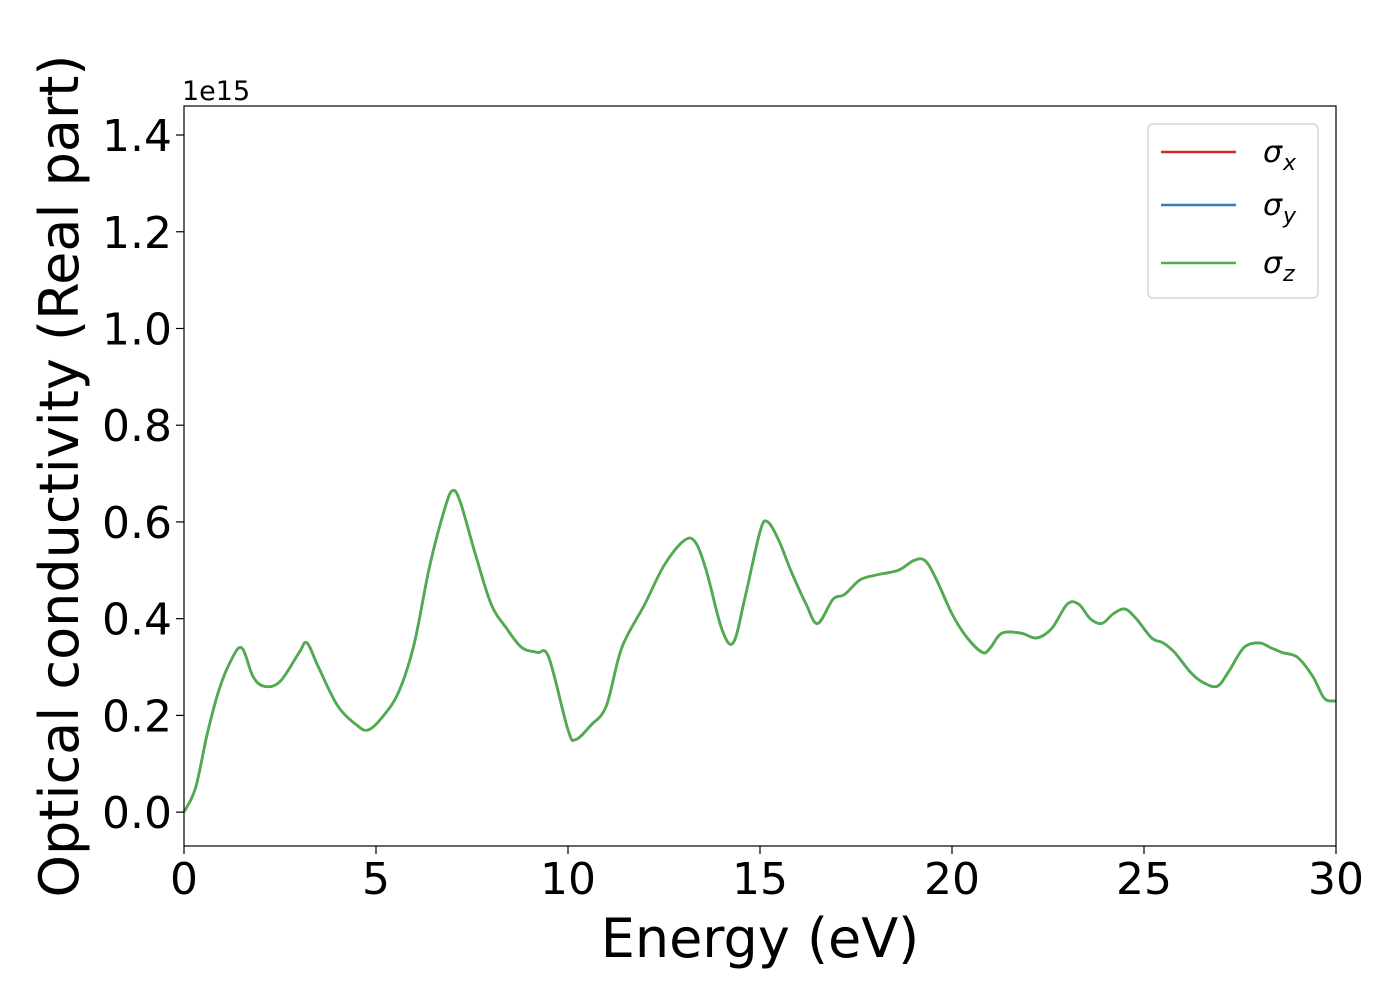 This screenshot has width=1400, height=1000. Describe the element at coordinates (137, 233) in the screenshot. I see `y-tick-label: 1.2` at that location.